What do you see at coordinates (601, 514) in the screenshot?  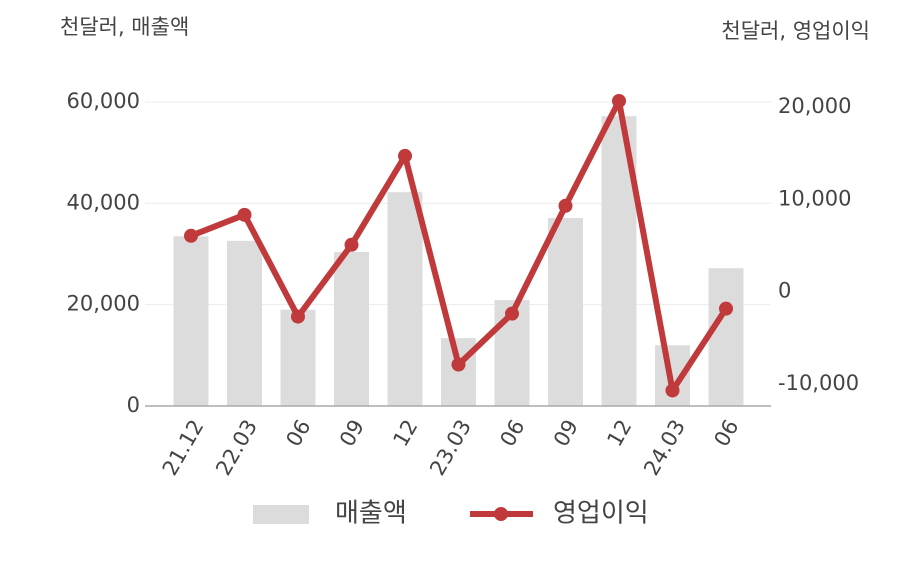 I see `legend-label: 영업이익` at bounding box center [601, 514].